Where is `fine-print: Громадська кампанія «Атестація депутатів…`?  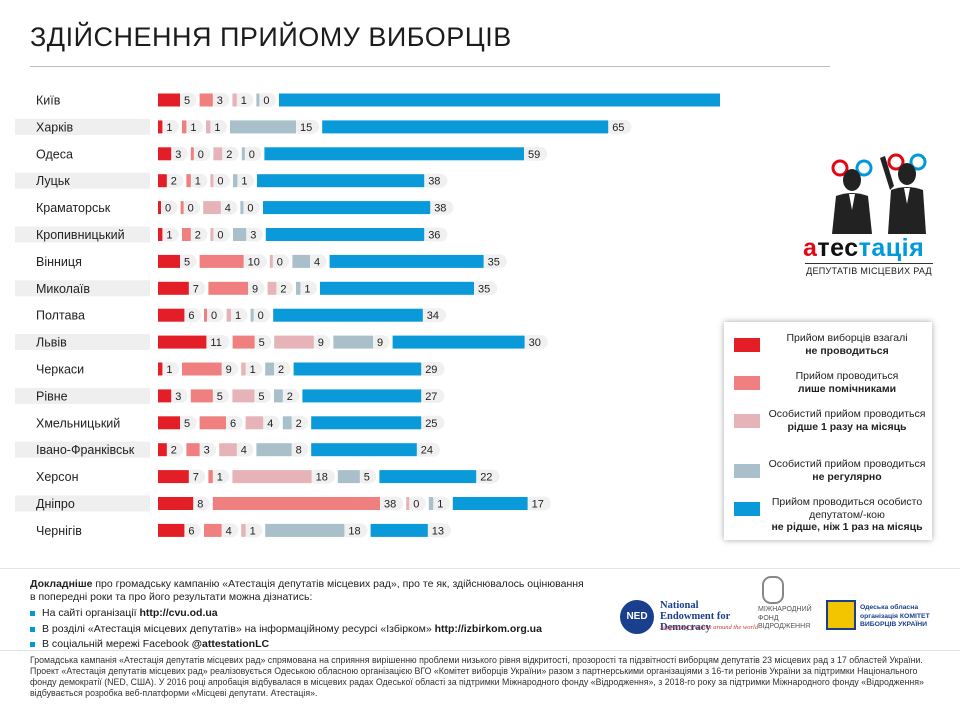 fine-print: Громадська кампанія «Атестація депутатів… is located at coordinates (477, 676).